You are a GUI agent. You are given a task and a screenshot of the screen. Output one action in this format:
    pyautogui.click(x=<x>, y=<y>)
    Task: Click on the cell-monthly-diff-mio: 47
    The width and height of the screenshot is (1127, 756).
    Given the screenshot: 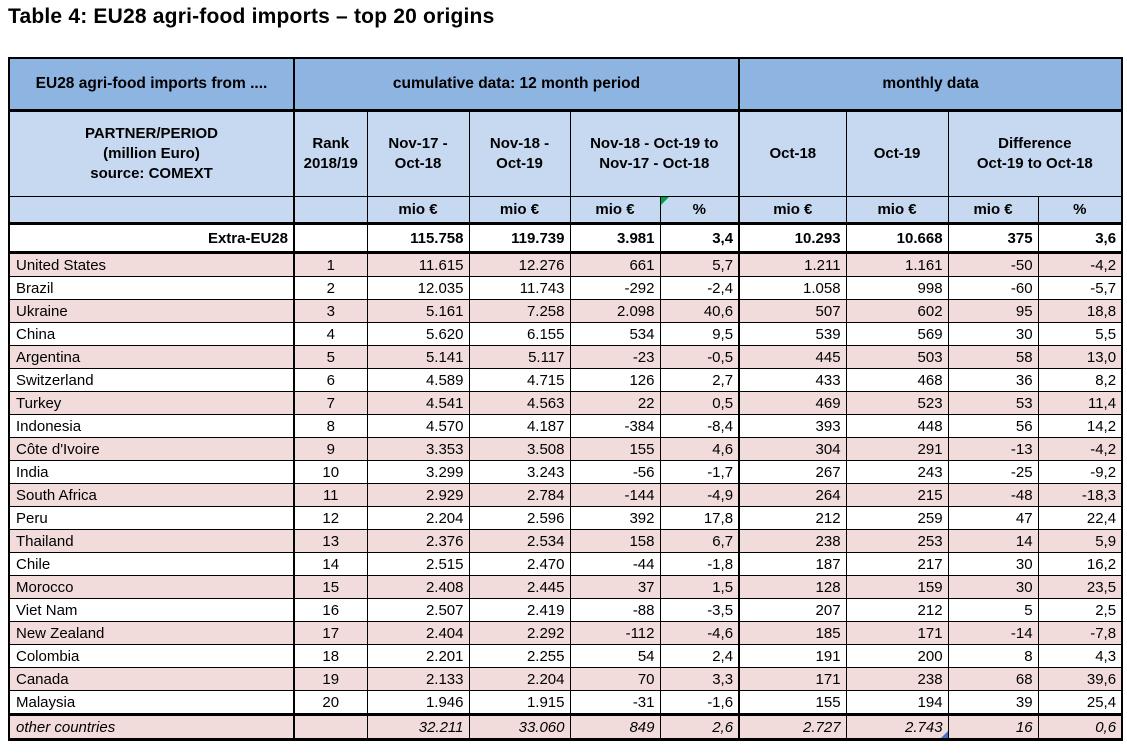 What is the action you would take?
    pyautogui.click(x=993, y=518)
    